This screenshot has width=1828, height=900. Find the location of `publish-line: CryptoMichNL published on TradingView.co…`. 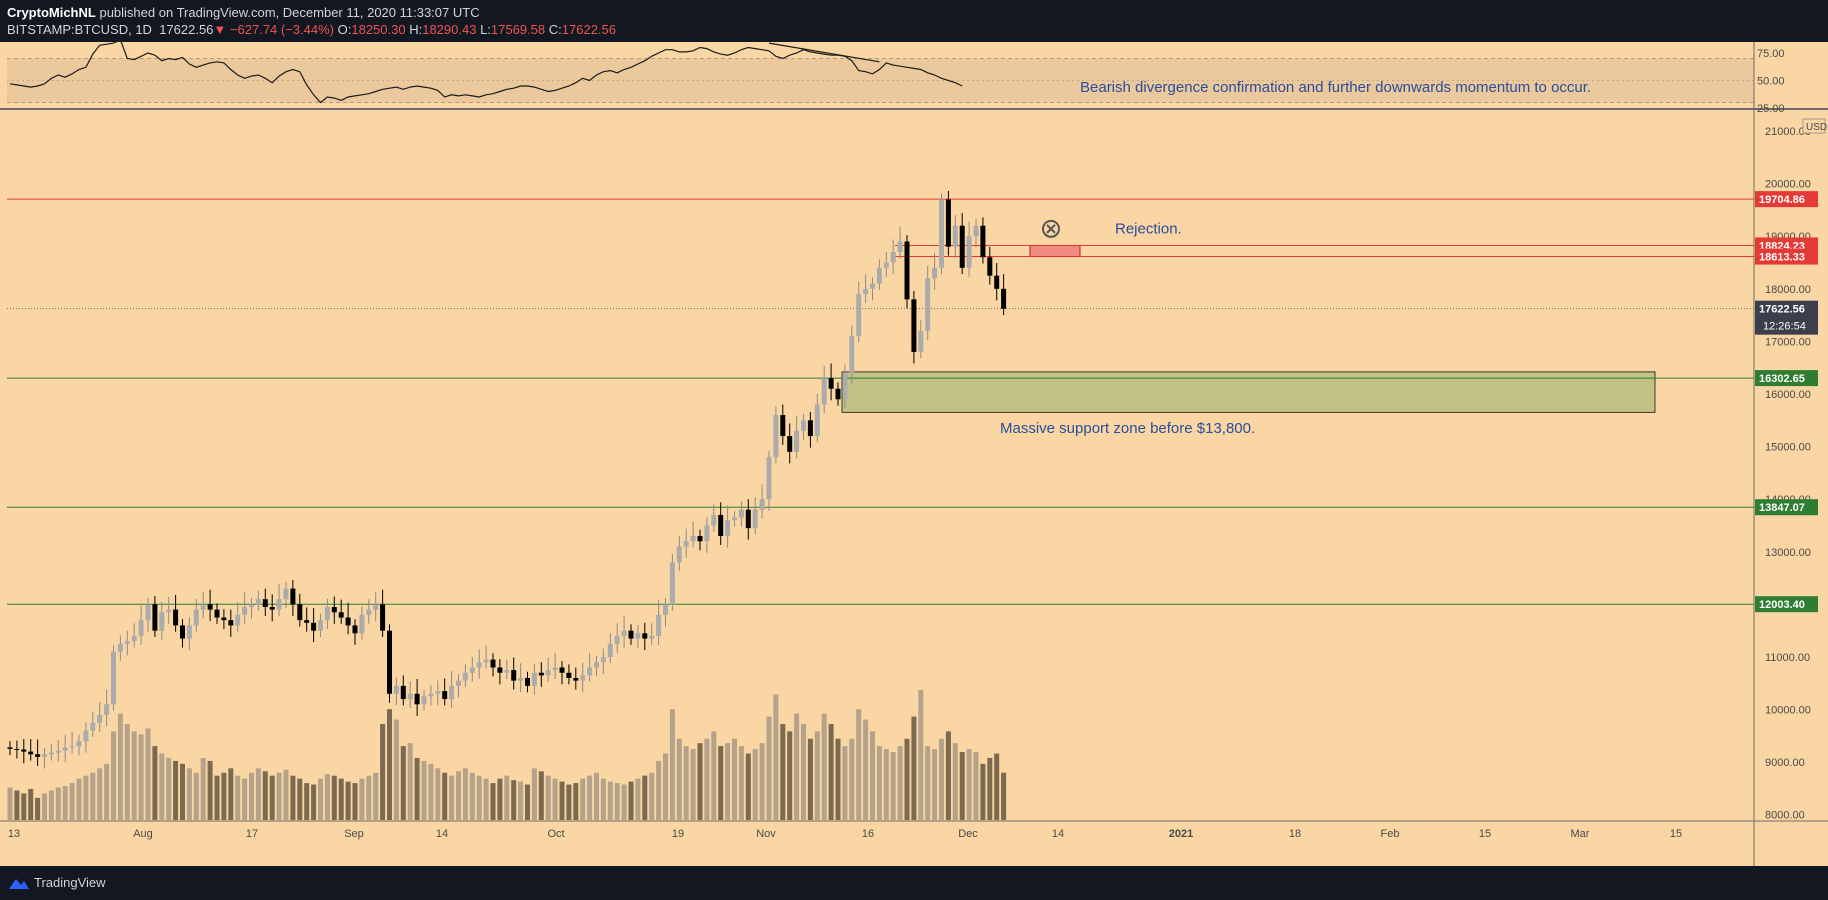

publish-line: CryptoMichNL published on TradingView.co… is located at coordinates (243, 12).